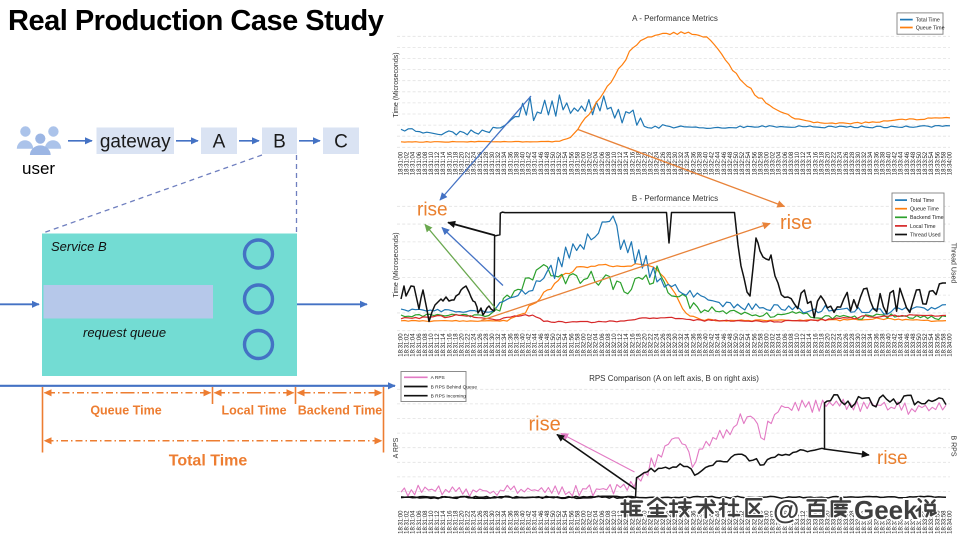 The image size is (960, 540). What do you see at coordinates (639, 345) in the screenshot?
I see `svg-text: 18:32:18` at bounding box center [639, 345].